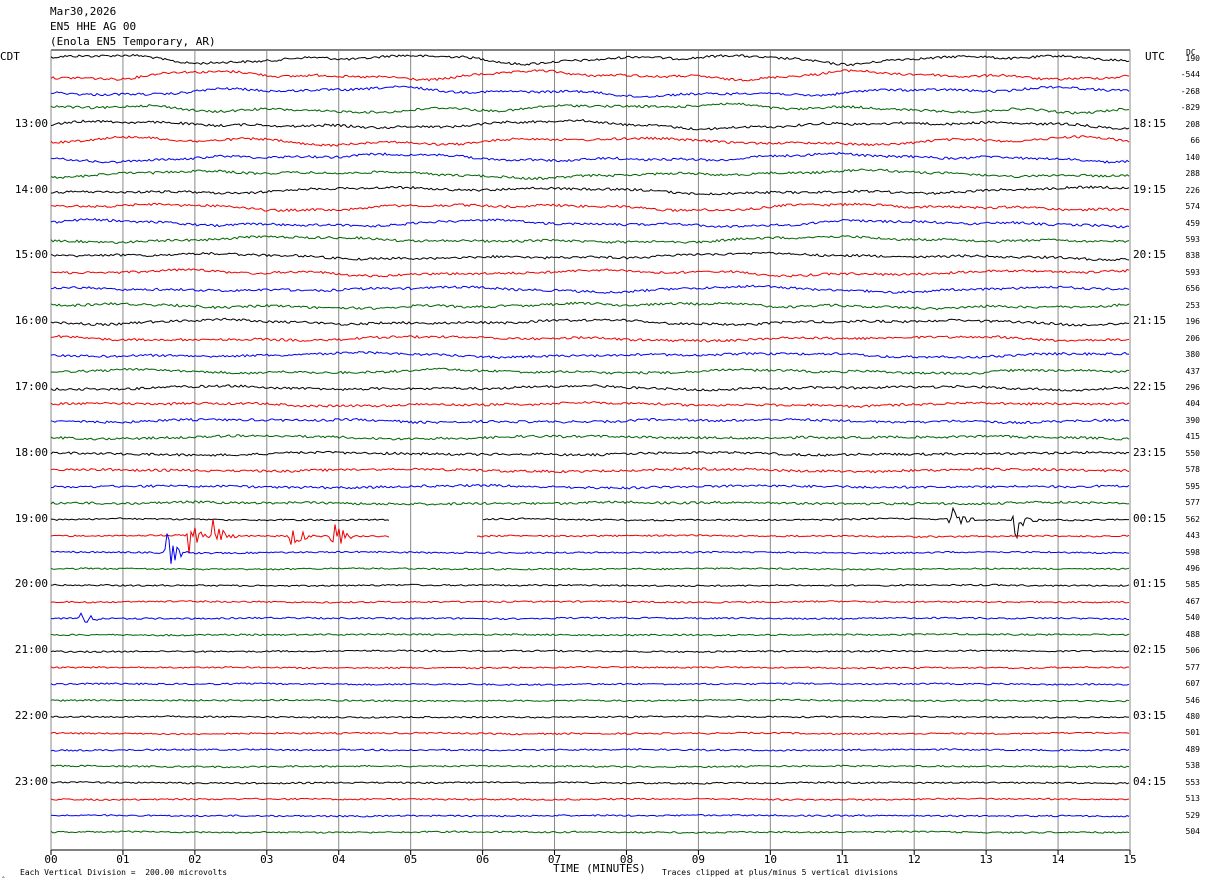 The height and width of the screenshot is (886, 1210). What do you see at coordinates (599, 868) in the screenshot?
I see `x-axis-title: TIME (MINUTES)` at bounding box center [599, 868].